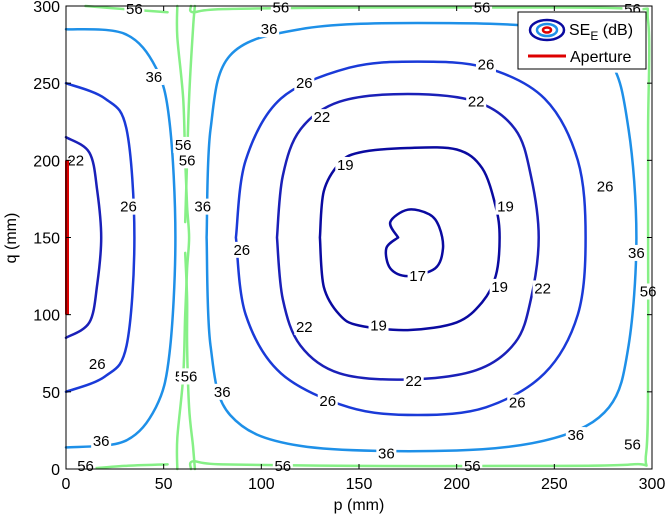 The image size is (670, 523). Describe the element at coordinates (51, 393) in the screenshot. I see `y-tick-label: 50` at that location.